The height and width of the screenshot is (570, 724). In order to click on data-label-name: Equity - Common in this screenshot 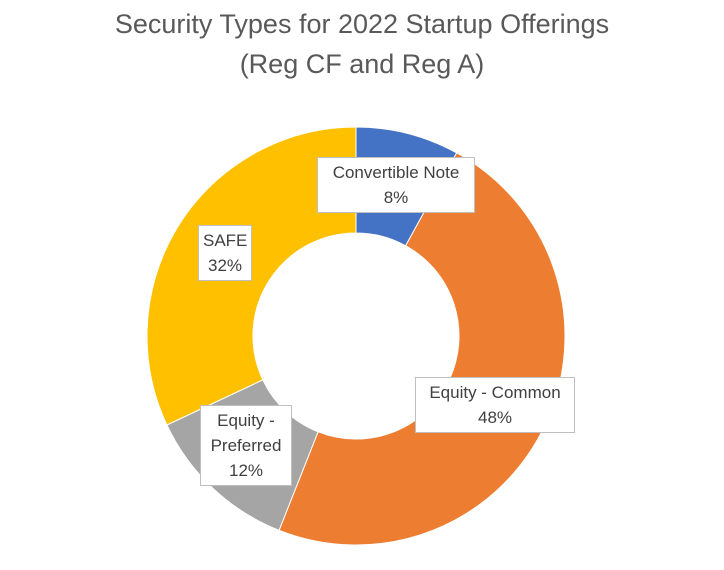, I will do `click(495, 392)`.